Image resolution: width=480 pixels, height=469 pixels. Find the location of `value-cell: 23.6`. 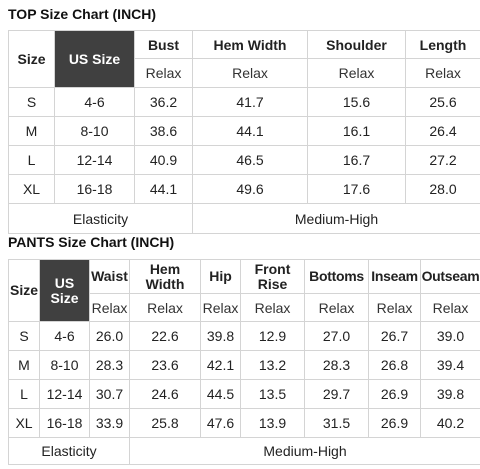

value-cell: 23.6 is located at coordinates (165, 365).